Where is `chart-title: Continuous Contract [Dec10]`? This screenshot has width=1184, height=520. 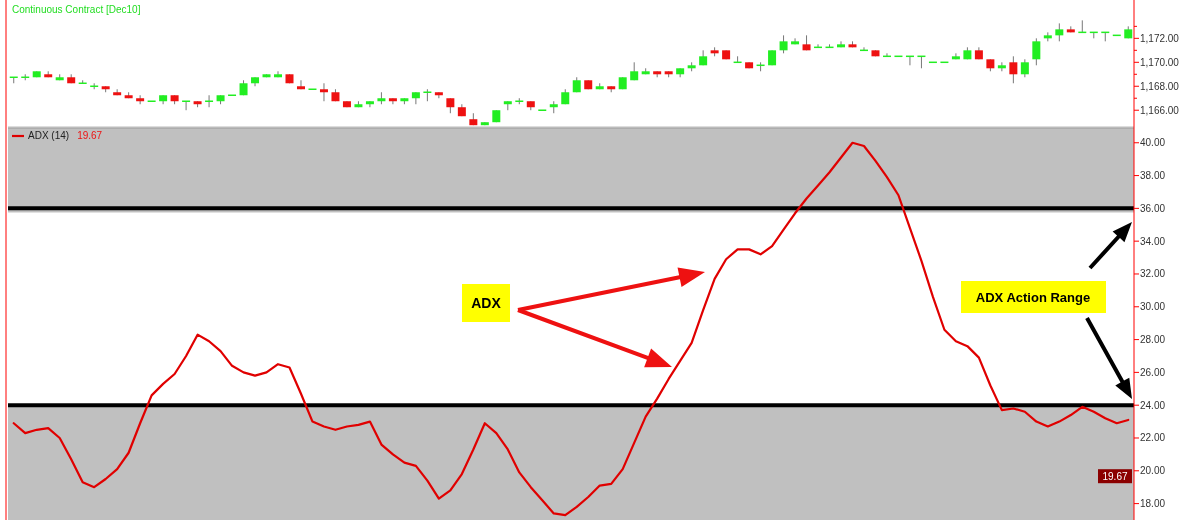
chart-title: Continuous Contract [Dec10] is located at coordinates (76, 9).